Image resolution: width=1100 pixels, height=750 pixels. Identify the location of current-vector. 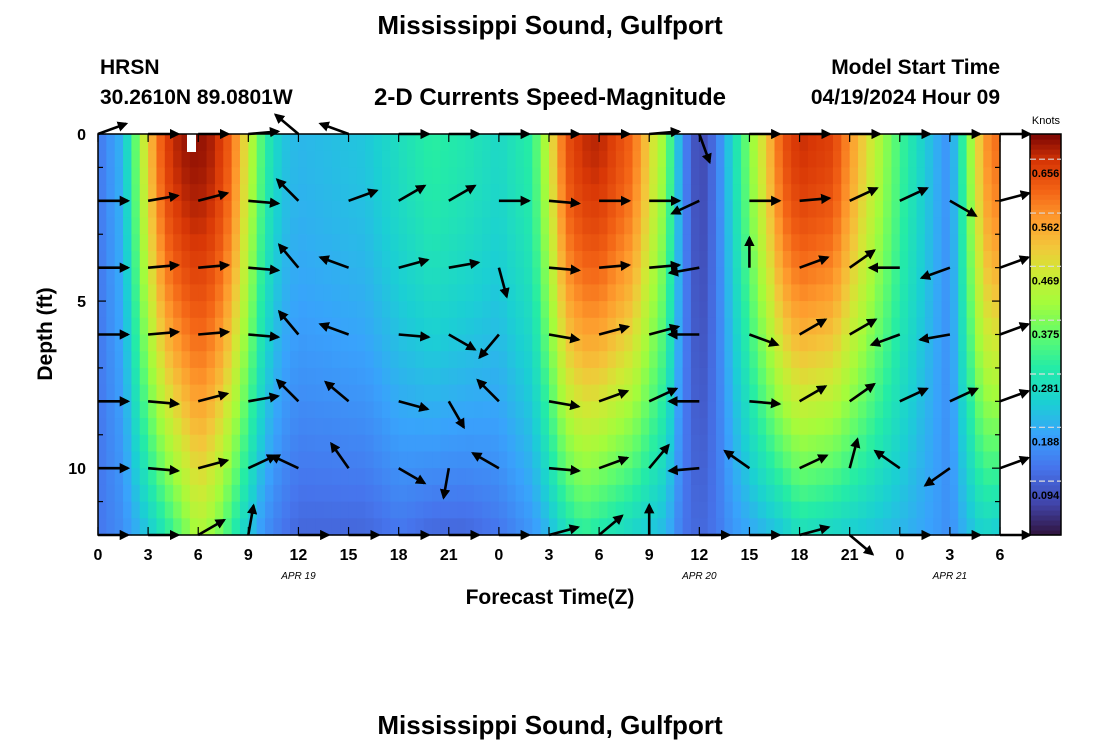
(252, 519).